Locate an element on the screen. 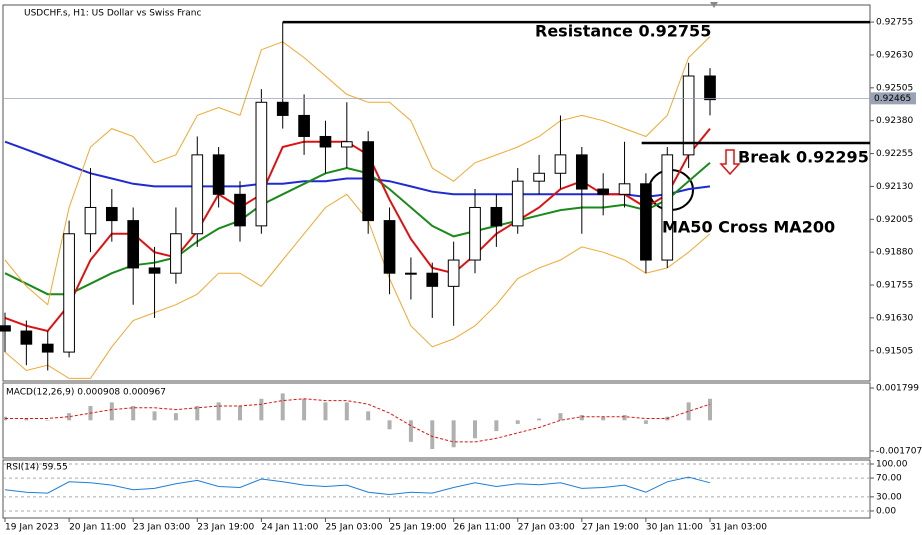 The height and width of the screenshot is (535, 922). panel-title: RSI(14) 59.55 is located at coordinates (37, 468).